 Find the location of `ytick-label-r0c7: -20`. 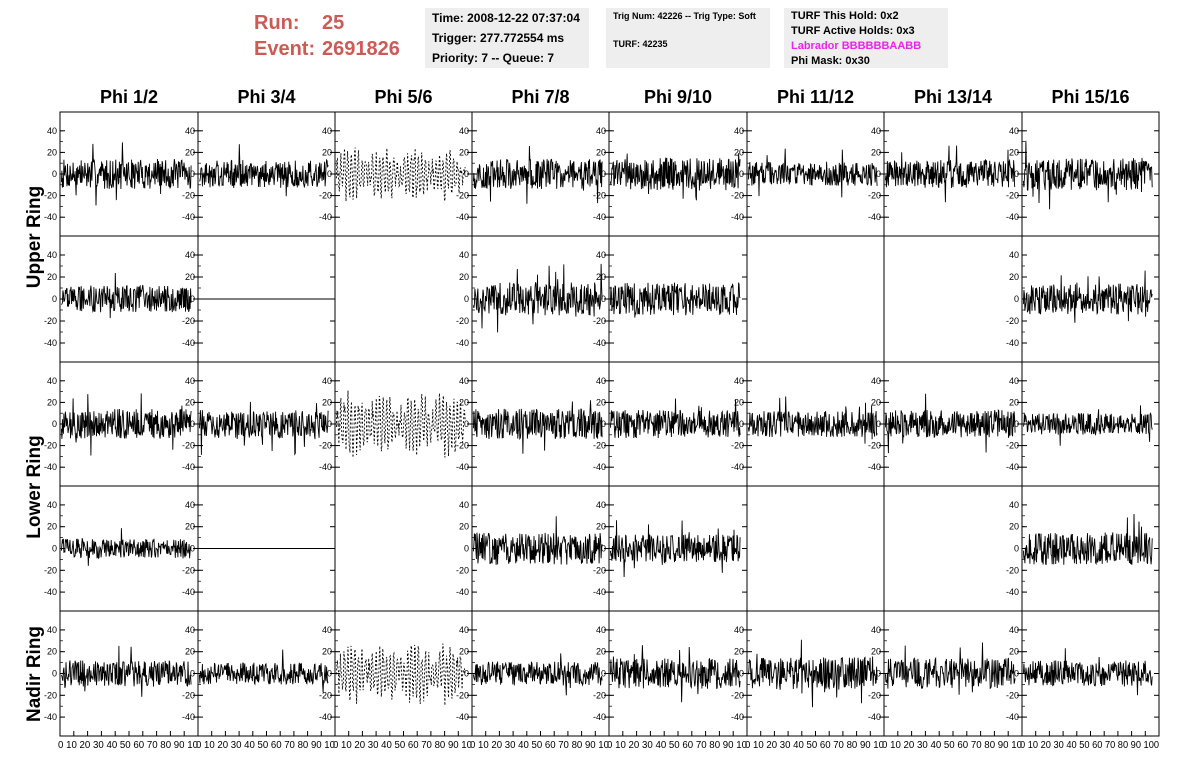

ytick-label-r0c7: -20 is located at coordinates (1012, 196).